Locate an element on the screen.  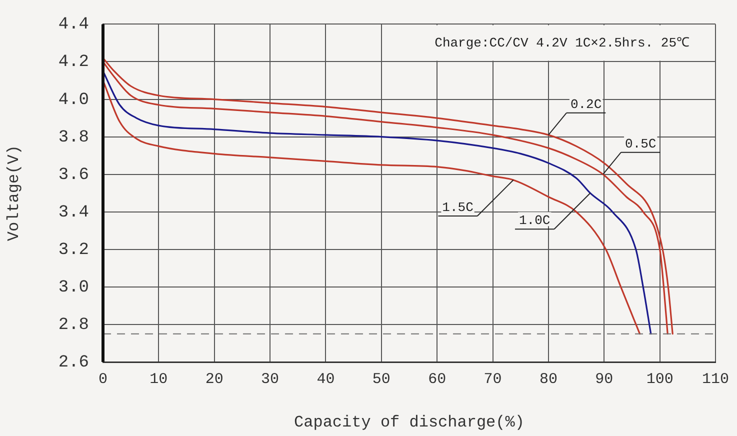
y-tick-label: 3.4 is located at coordinates (73, 212).